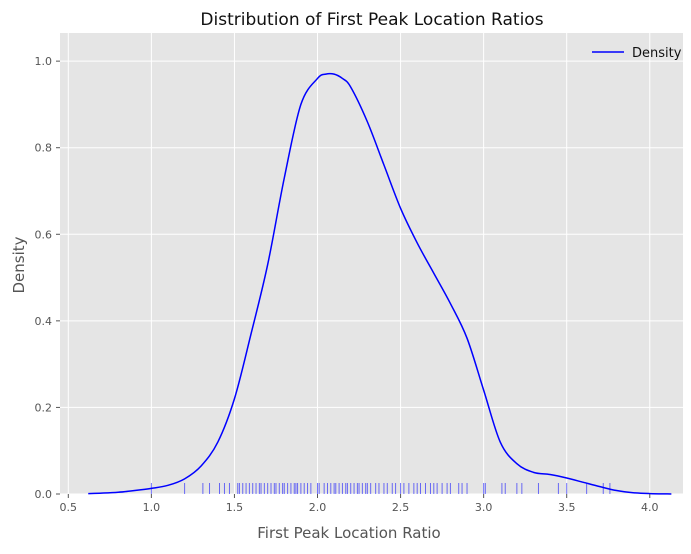 The width and height of the screenshot is (691, 554). What do you see at coordinates (19, 264) in the screenshot?
I see `y-axis-label: Density` at bounding box center [19, 264].